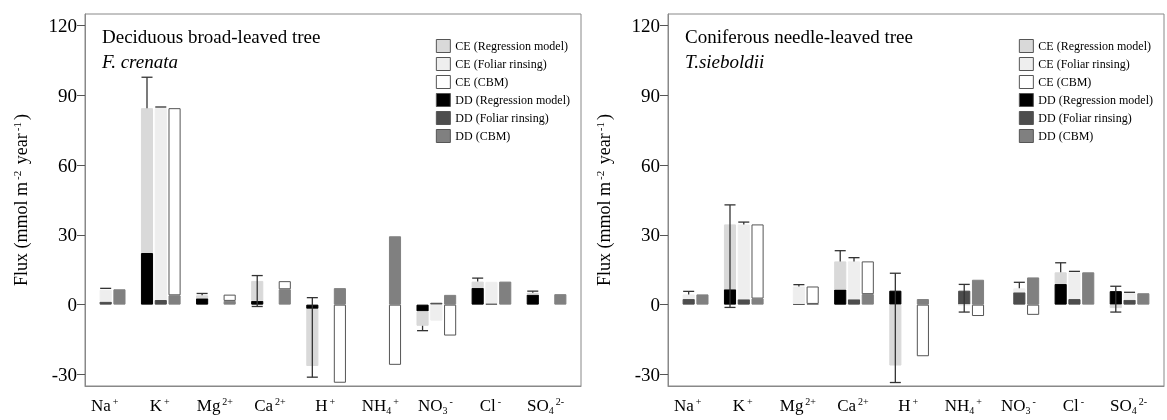 The height and width of the screenshot is (420, 1167). Describe the element at coordinates (725, 61) in the screenshot. I see `text: T.sieboldii` at that location.